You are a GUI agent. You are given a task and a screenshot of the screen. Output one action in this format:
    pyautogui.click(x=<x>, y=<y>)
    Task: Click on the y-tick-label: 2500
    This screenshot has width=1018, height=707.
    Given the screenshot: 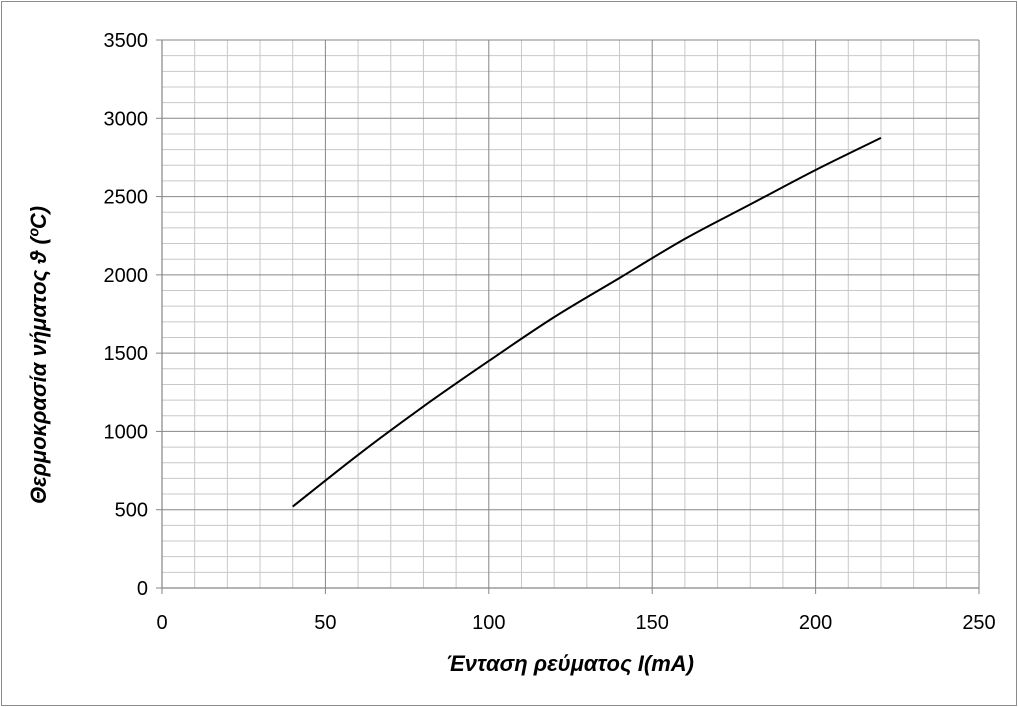 What is the action you would take?
    pyautogui.click(x=126, y=198)
    